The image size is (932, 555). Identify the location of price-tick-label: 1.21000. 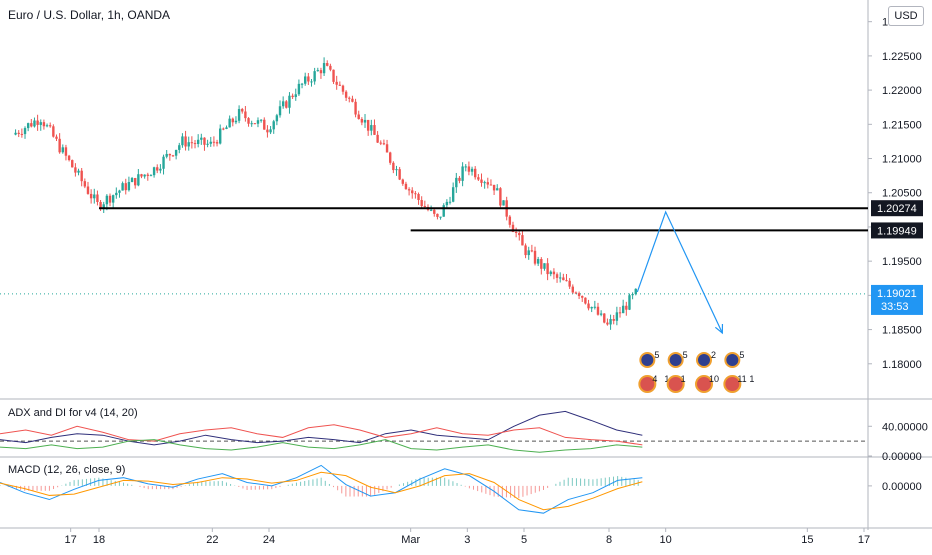
(902, 160).